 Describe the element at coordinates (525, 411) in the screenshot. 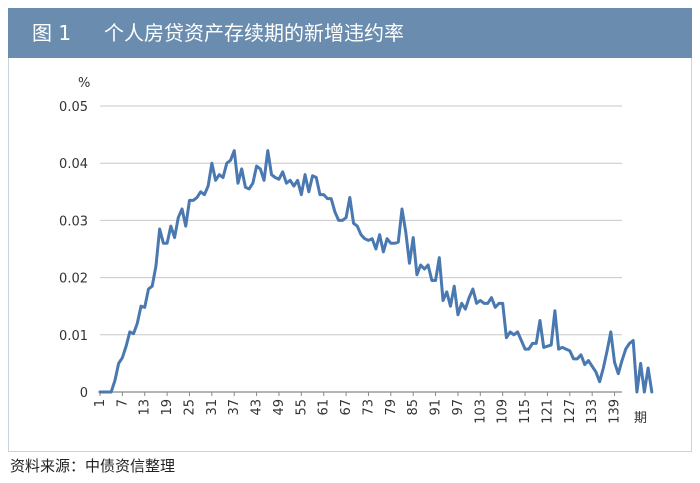

I see `x-tick-label: 115` at that location.